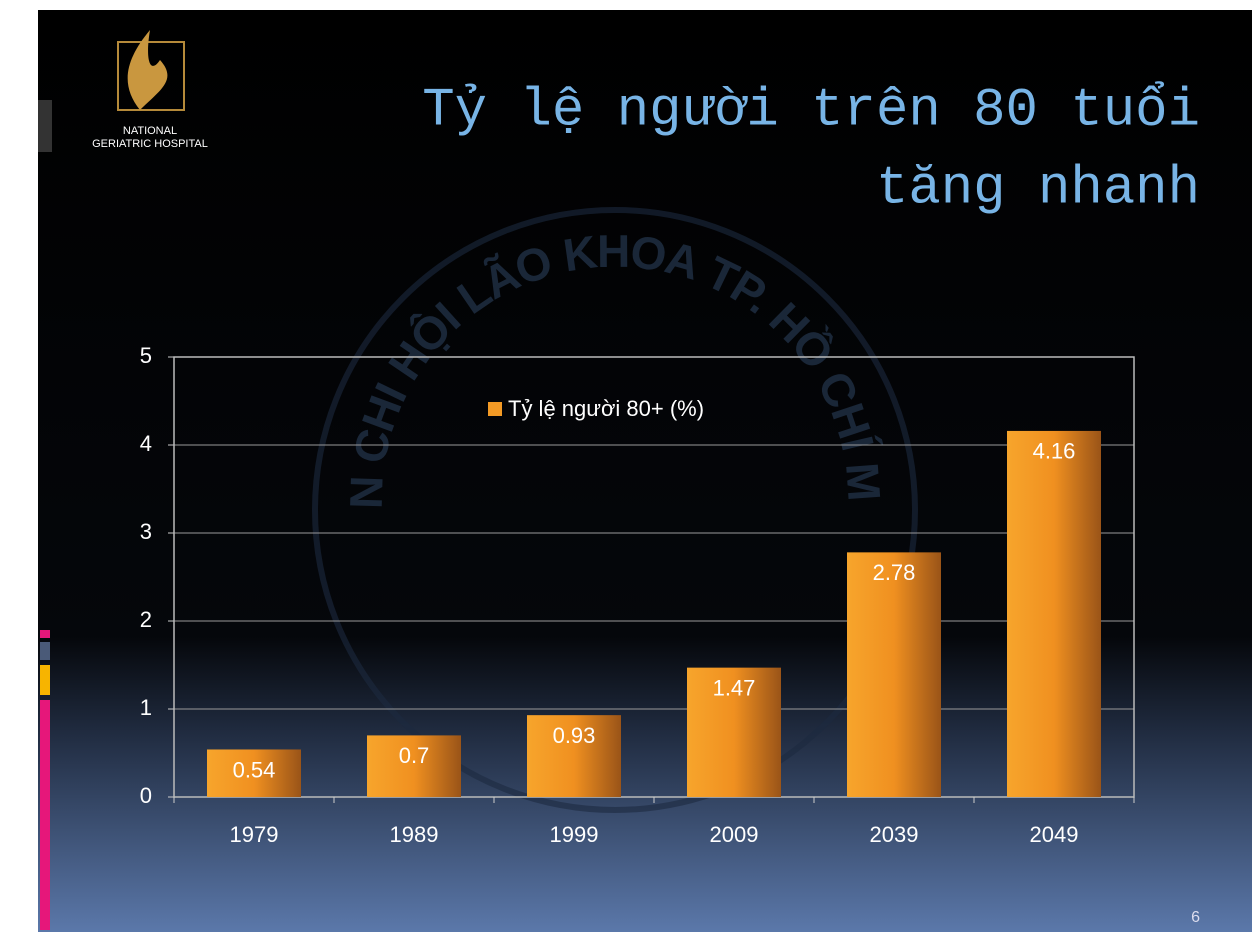 This screenshot has height=935, width=1252. I want to click on side-decoration, so click(45, 515).